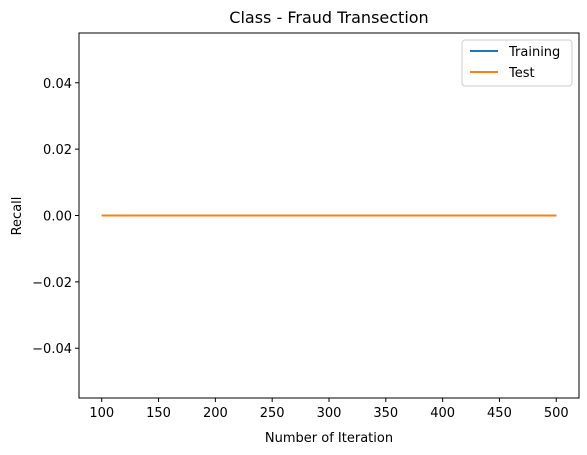 The width and height of the screenshot is (587, 455). Describe the element at coordinates (534, 52) in the screenshot. I see `legend-label-training: Training` at that location.